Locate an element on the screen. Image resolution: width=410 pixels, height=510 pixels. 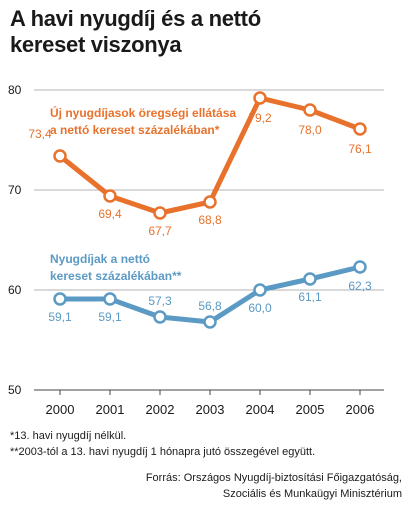
y-tick-label: 50 is located at coordinates (15, 390).